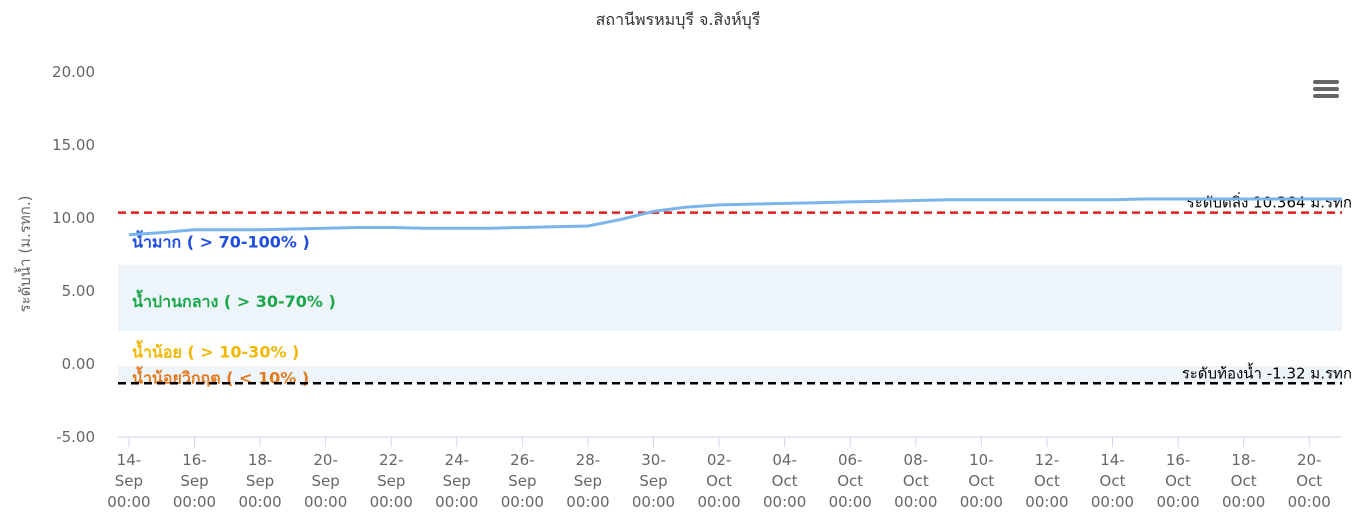 The height and width of the screenshot is (524, 1356). What do you see at coordinates (391, 481) in the screenshot?
I see `x-tick-label: 22-Sep 00:00` at bounding box center [391, 481].